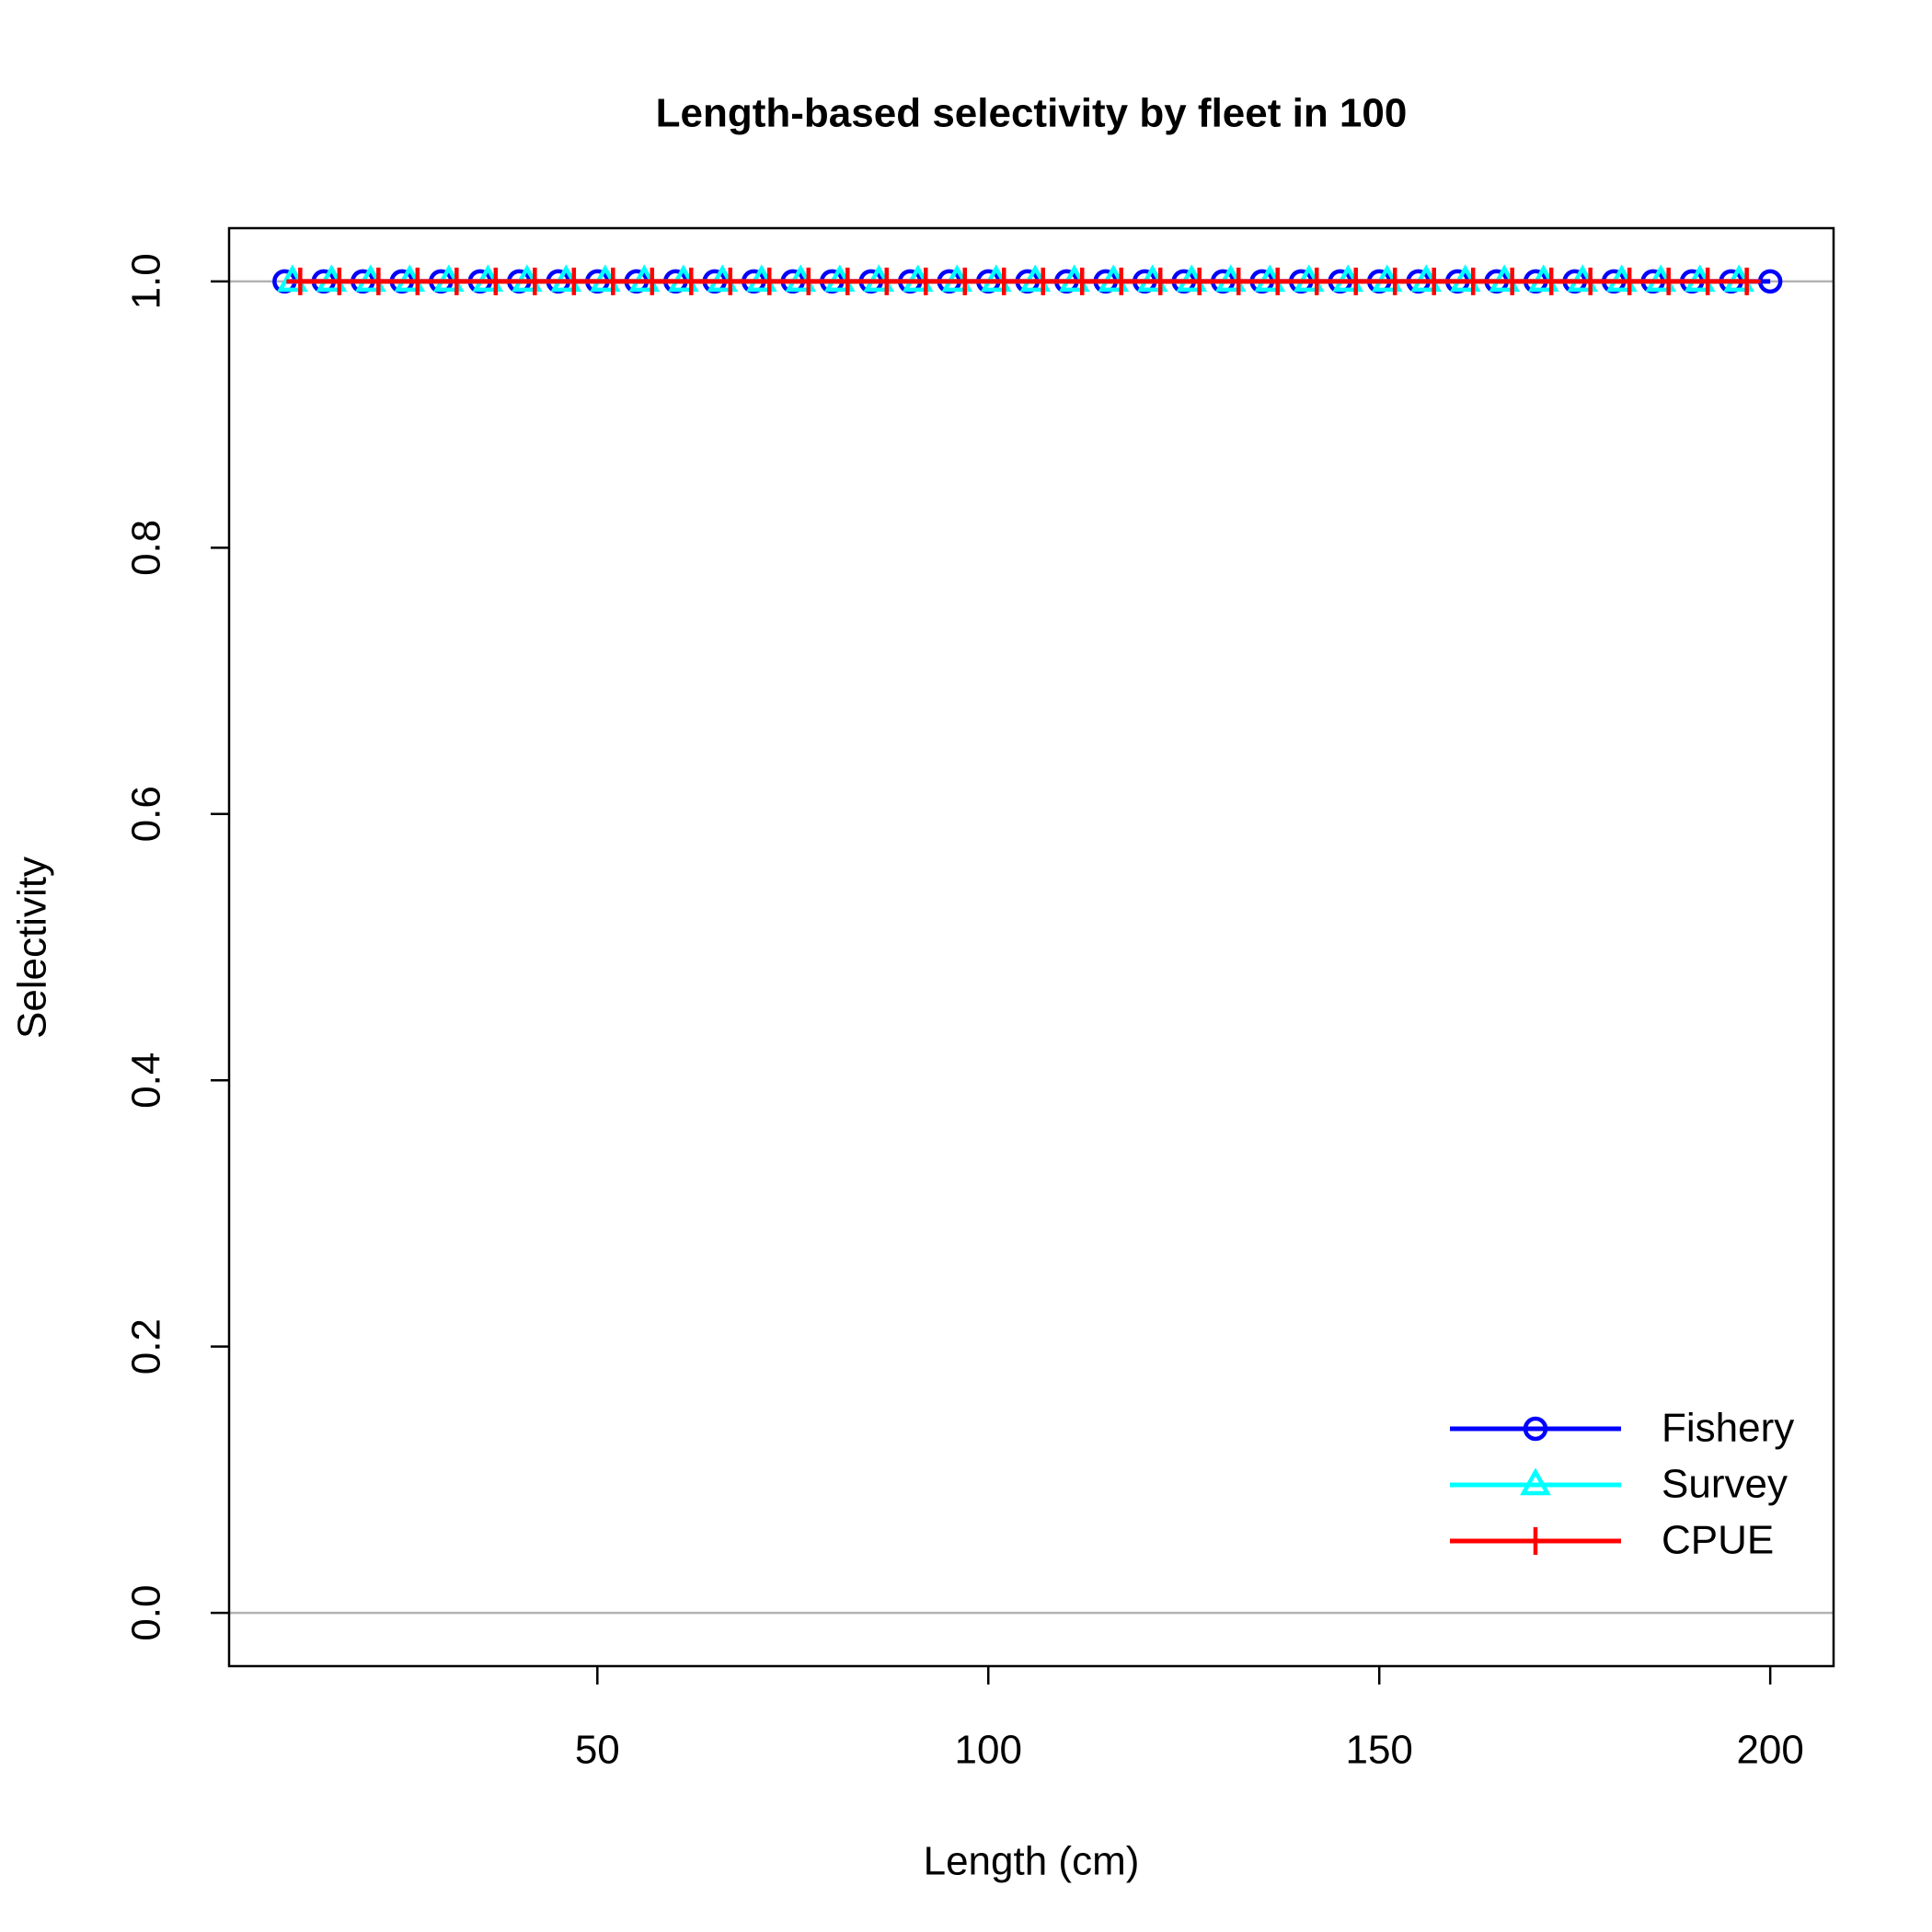  Describe the element at coordinates (32, 948) in the screenshot. I see `y-axis-label: Selectivity` at that location.